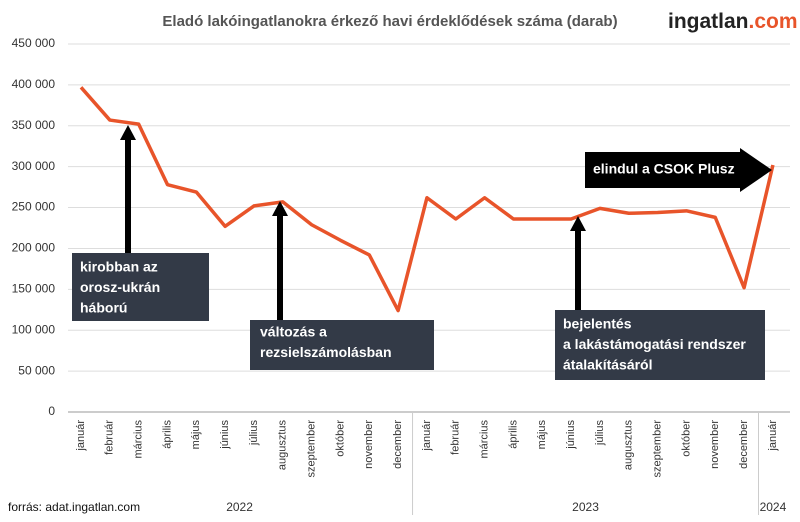  Describe the element at coordinates (597, 324) in the screenshot. I see `annotation-text: bejelentés` at that location.